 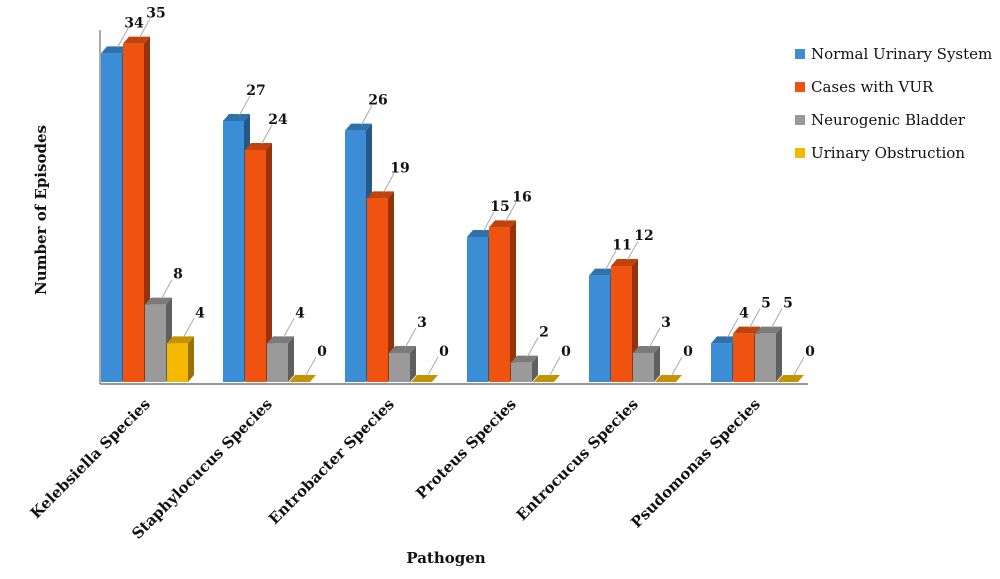 What do you see at coordinates (445, 558) in the screenshot?
I see `x-axis-title: Pathogen` at bounding box center [445, 558].